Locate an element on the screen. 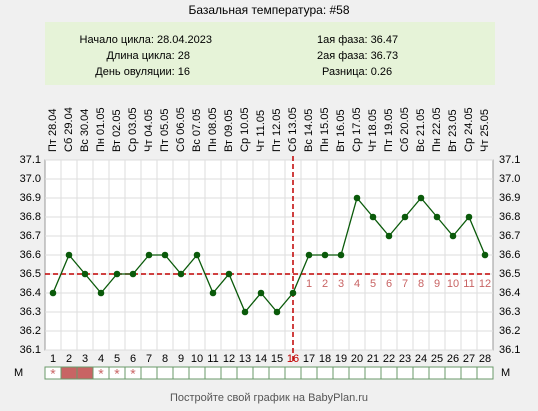  y-tick-label: 36.8 is located at coordinates (509, 217).